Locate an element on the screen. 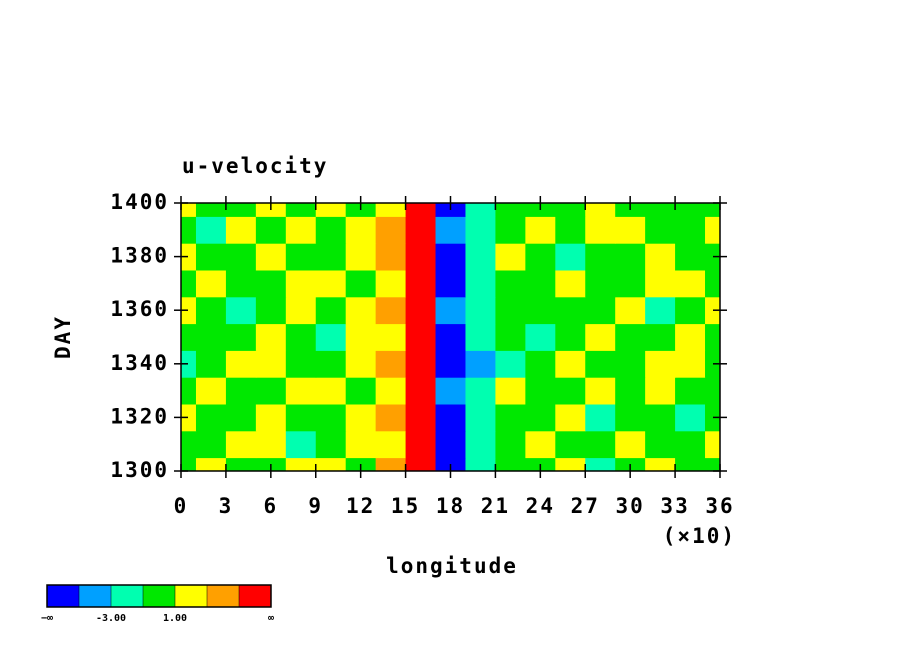 This screenshot has width=904, height=654. y-tick-label: 1360 is located at coordinates (139, 309).